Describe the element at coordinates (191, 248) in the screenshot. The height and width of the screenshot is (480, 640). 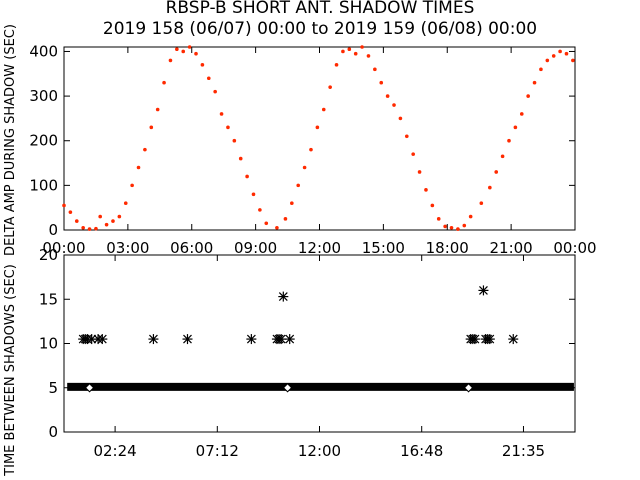
I see `upper-x-tick-label: 06:00` at that location.